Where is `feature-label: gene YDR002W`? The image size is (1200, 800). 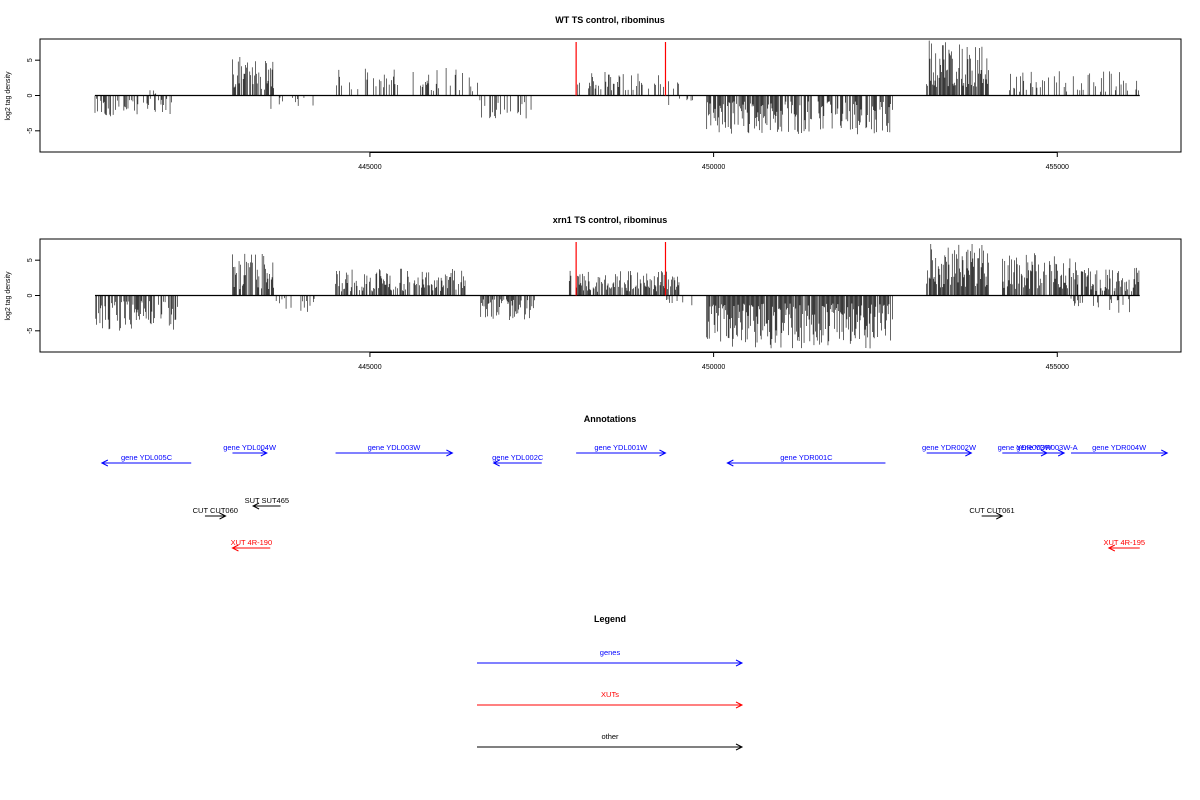
feature-label: gene YDR002W is located at coordinates (949, 447).